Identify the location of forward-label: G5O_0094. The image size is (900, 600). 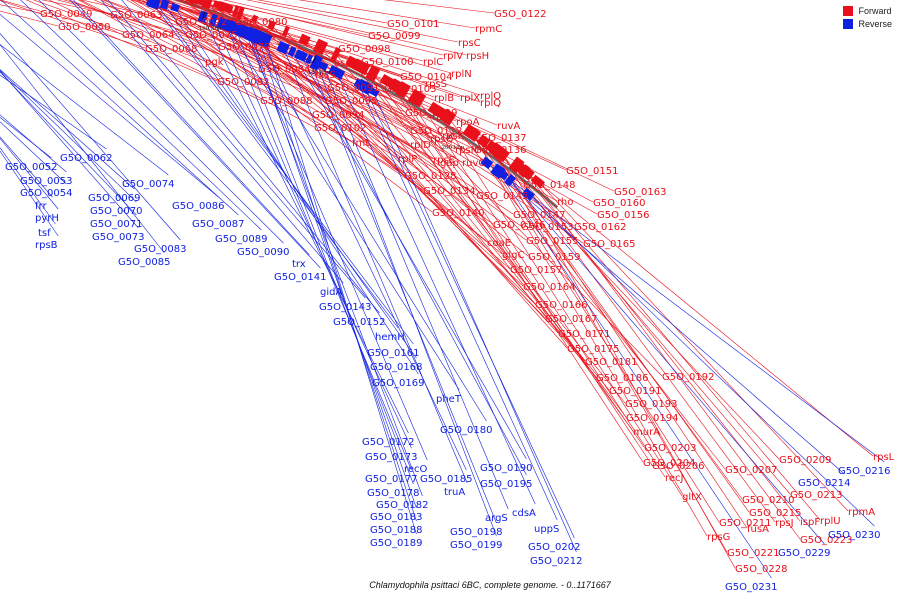
(338, 115).